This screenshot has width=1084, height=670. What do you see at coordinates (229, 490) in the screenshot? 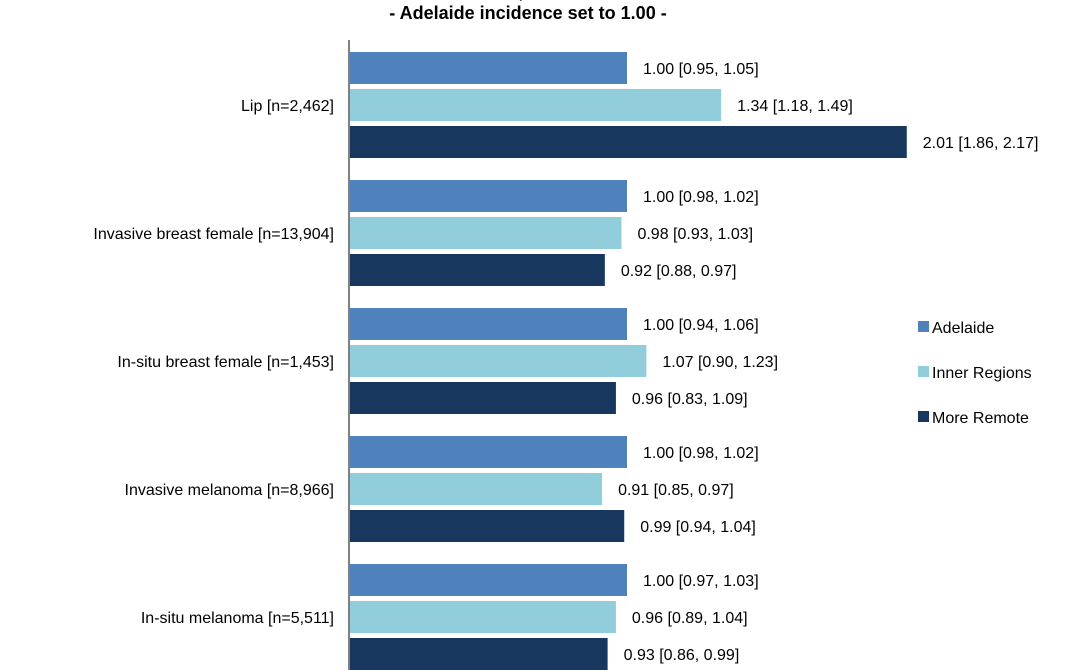
I see `category-label: Invasive melanoma [n=8,966]` at bounding box center [229, 490].